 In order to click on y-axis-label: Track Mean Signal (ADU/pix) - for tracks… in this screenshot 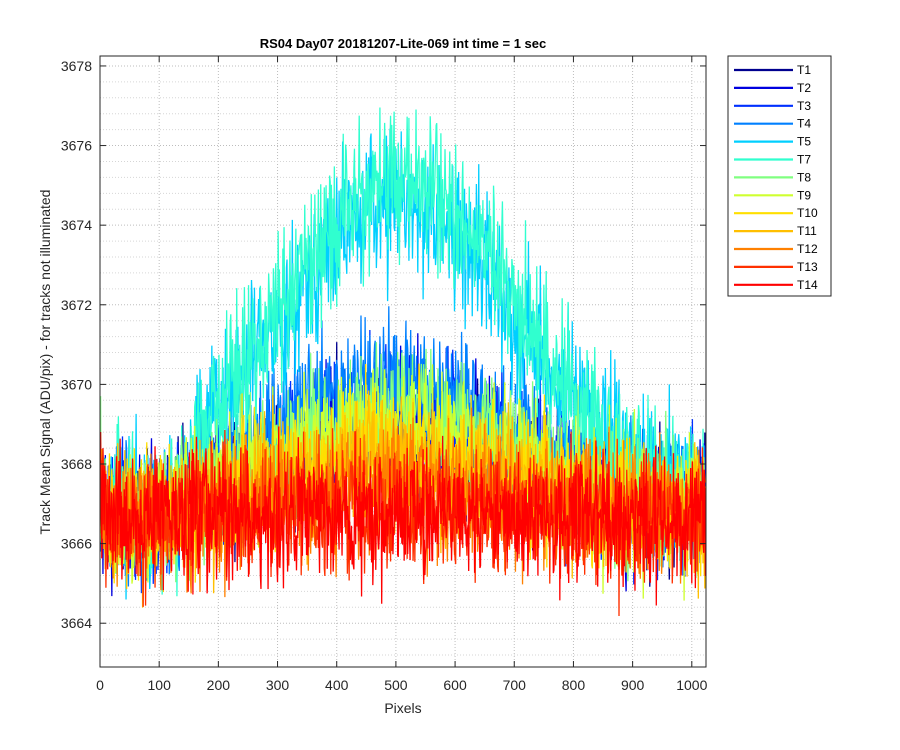, I will do `click(45, 362)`.